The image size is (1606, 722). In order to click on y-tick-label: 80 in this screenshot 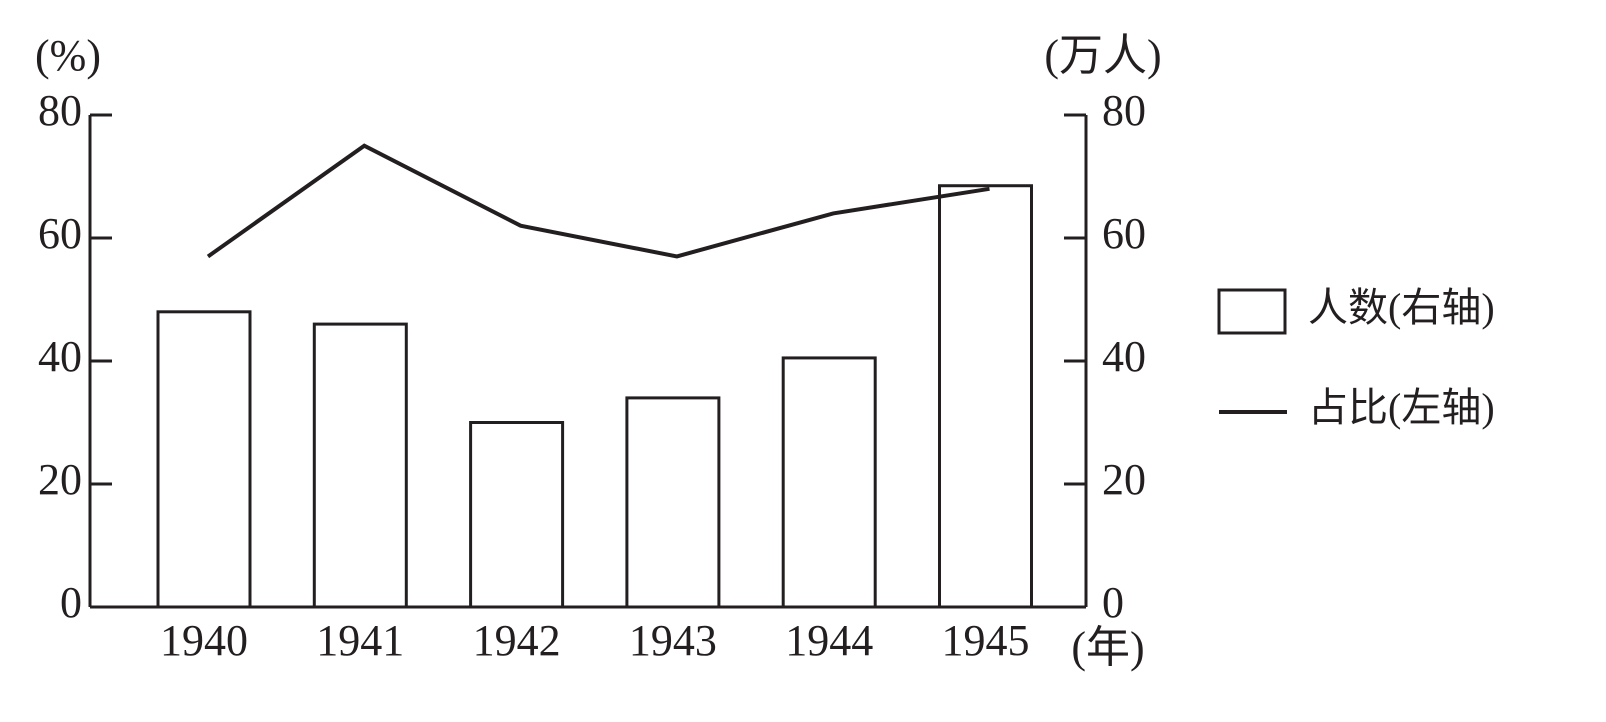, I will do `click(60, 110)`.